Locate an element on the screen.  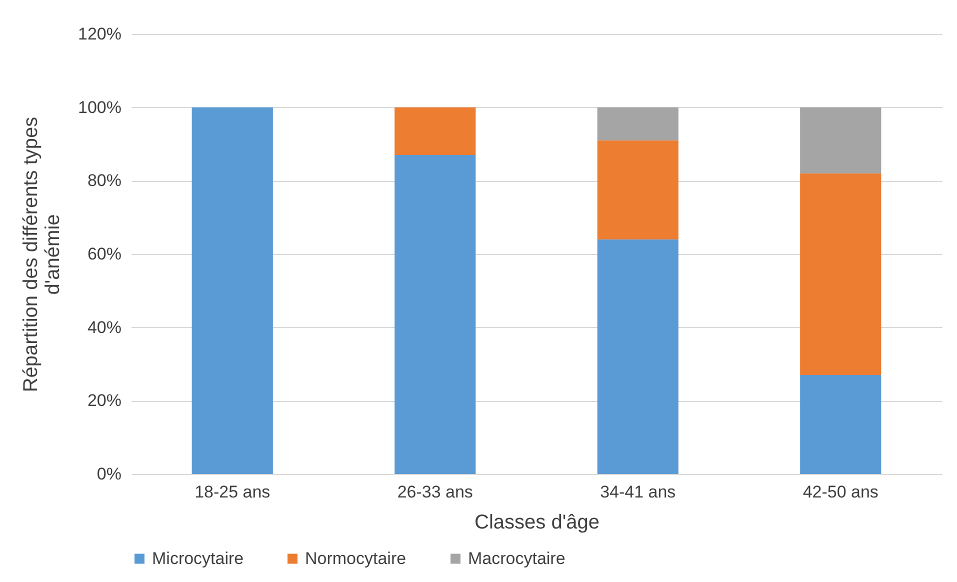
legend-label: Microcytaire is located at coordinates (198, 558).